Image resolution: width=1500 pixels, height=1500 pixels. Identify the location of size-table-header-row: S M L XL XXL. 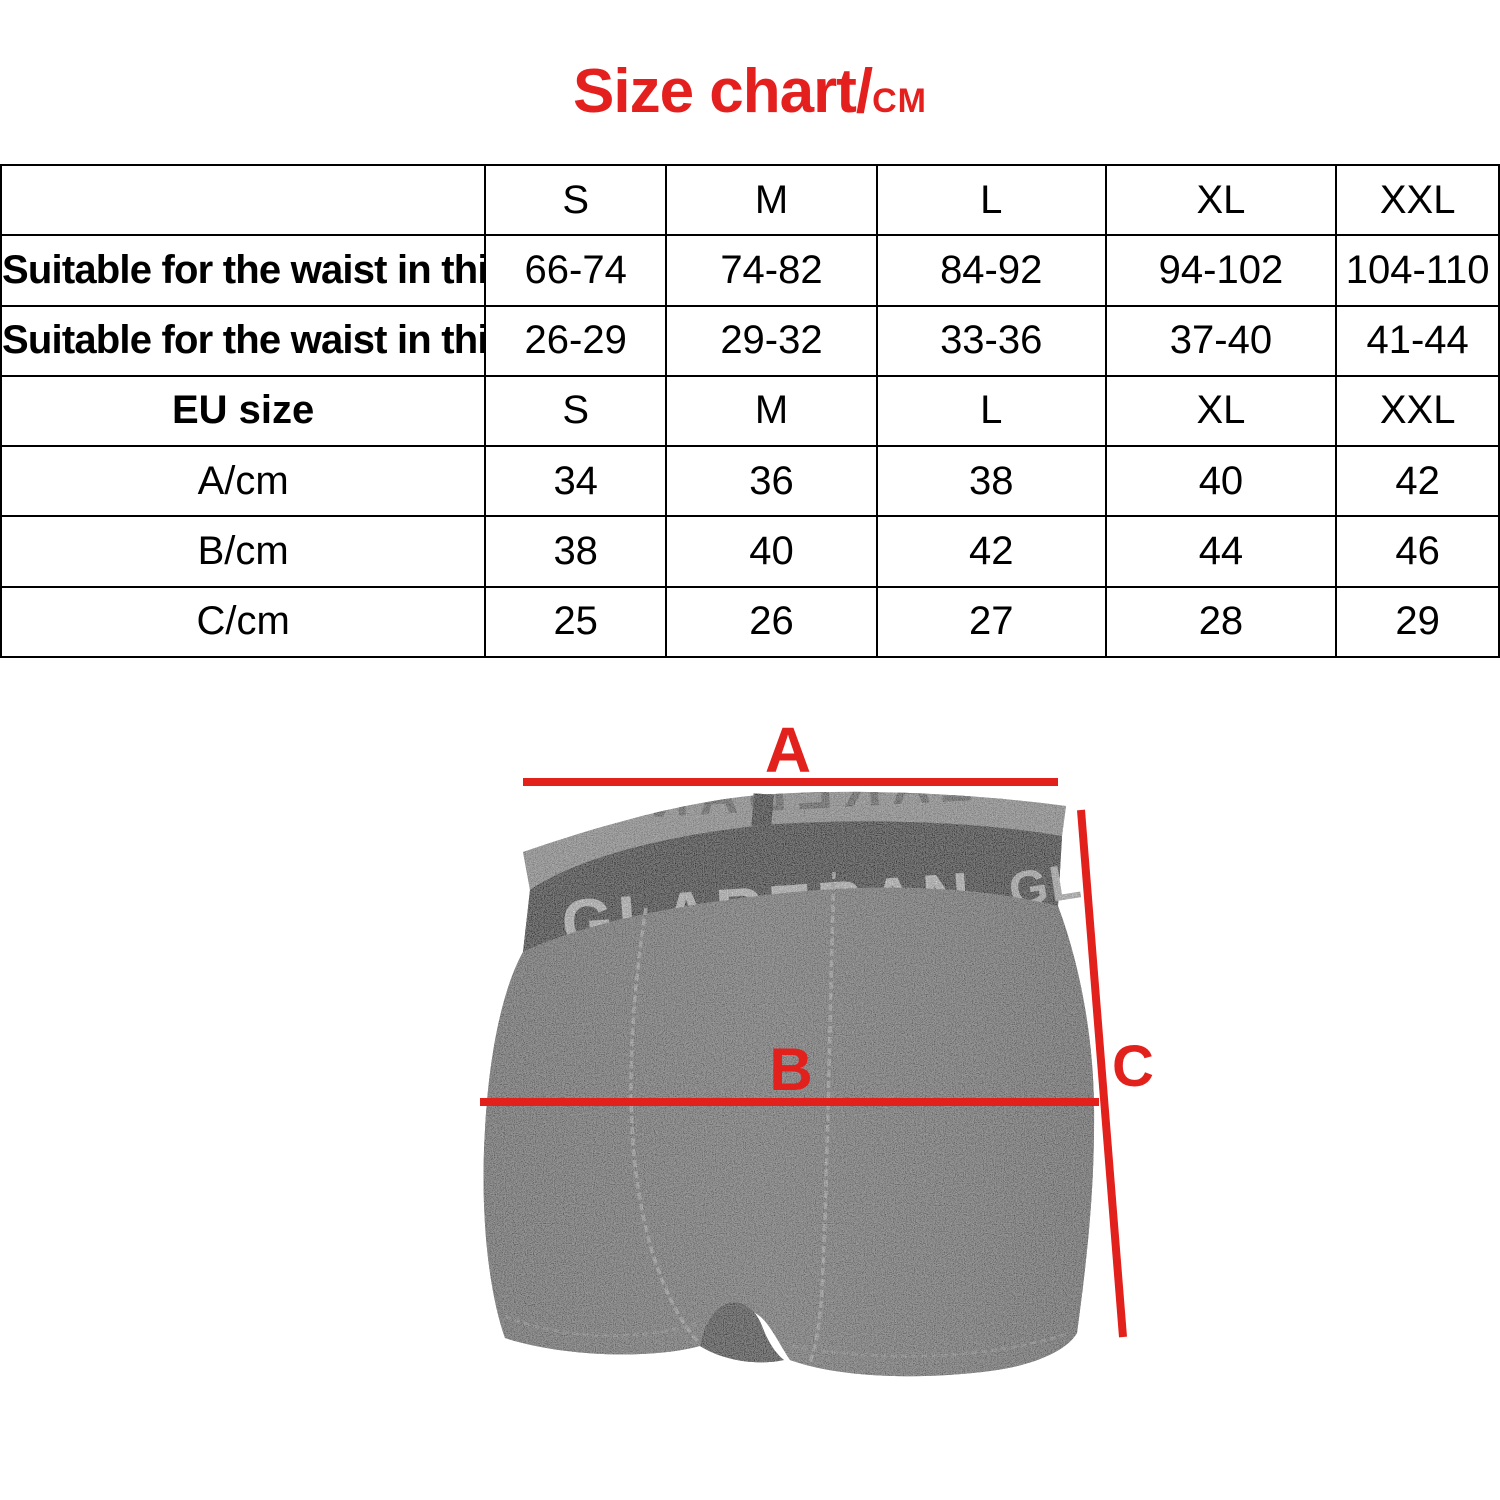
(750, 200).